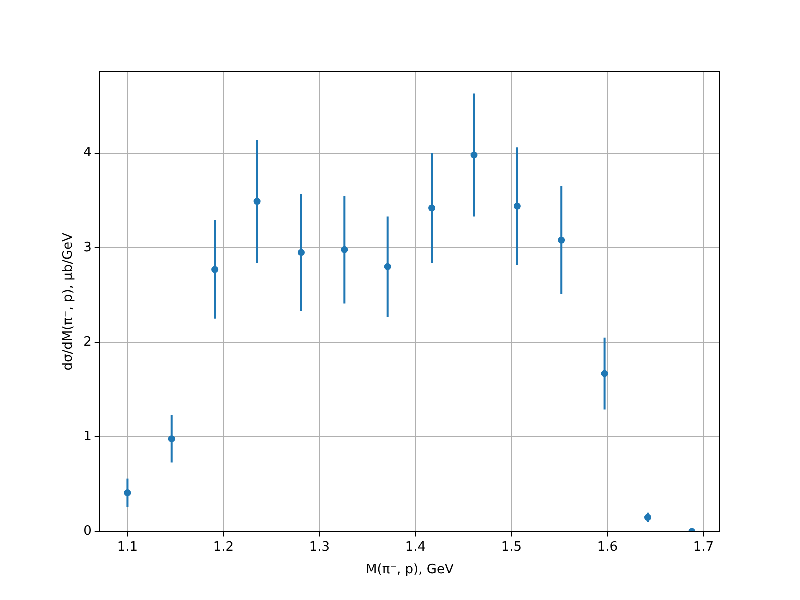 The image size is (800, 600). What do you see at coordinates (88, 532) in the screenshot?
I see `y-tick-label: 0` at bounding box center [88, 532].